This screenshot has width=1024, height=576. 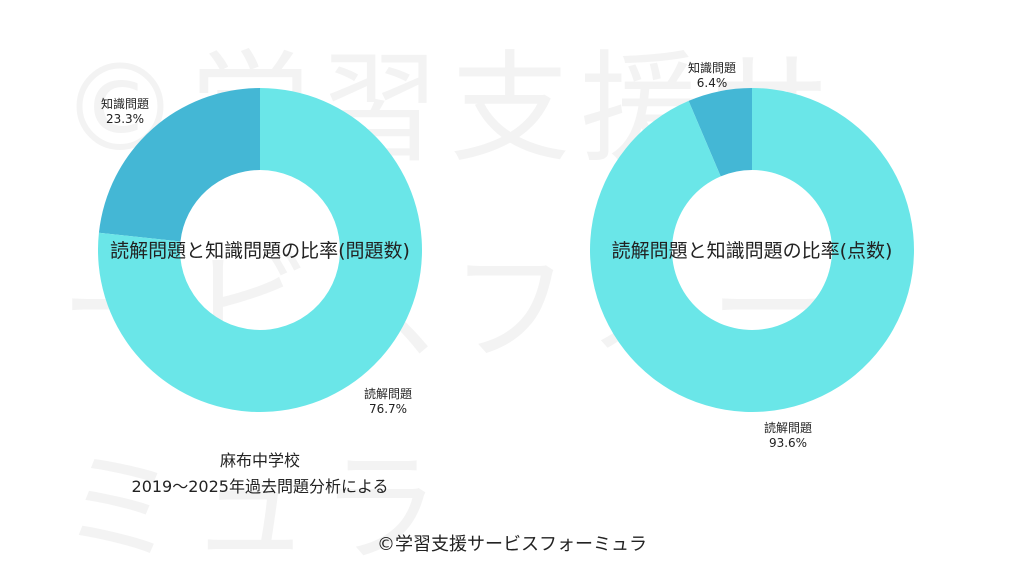 I want to click on slice-value-label: 6.4%, so click(x=712, y=83).